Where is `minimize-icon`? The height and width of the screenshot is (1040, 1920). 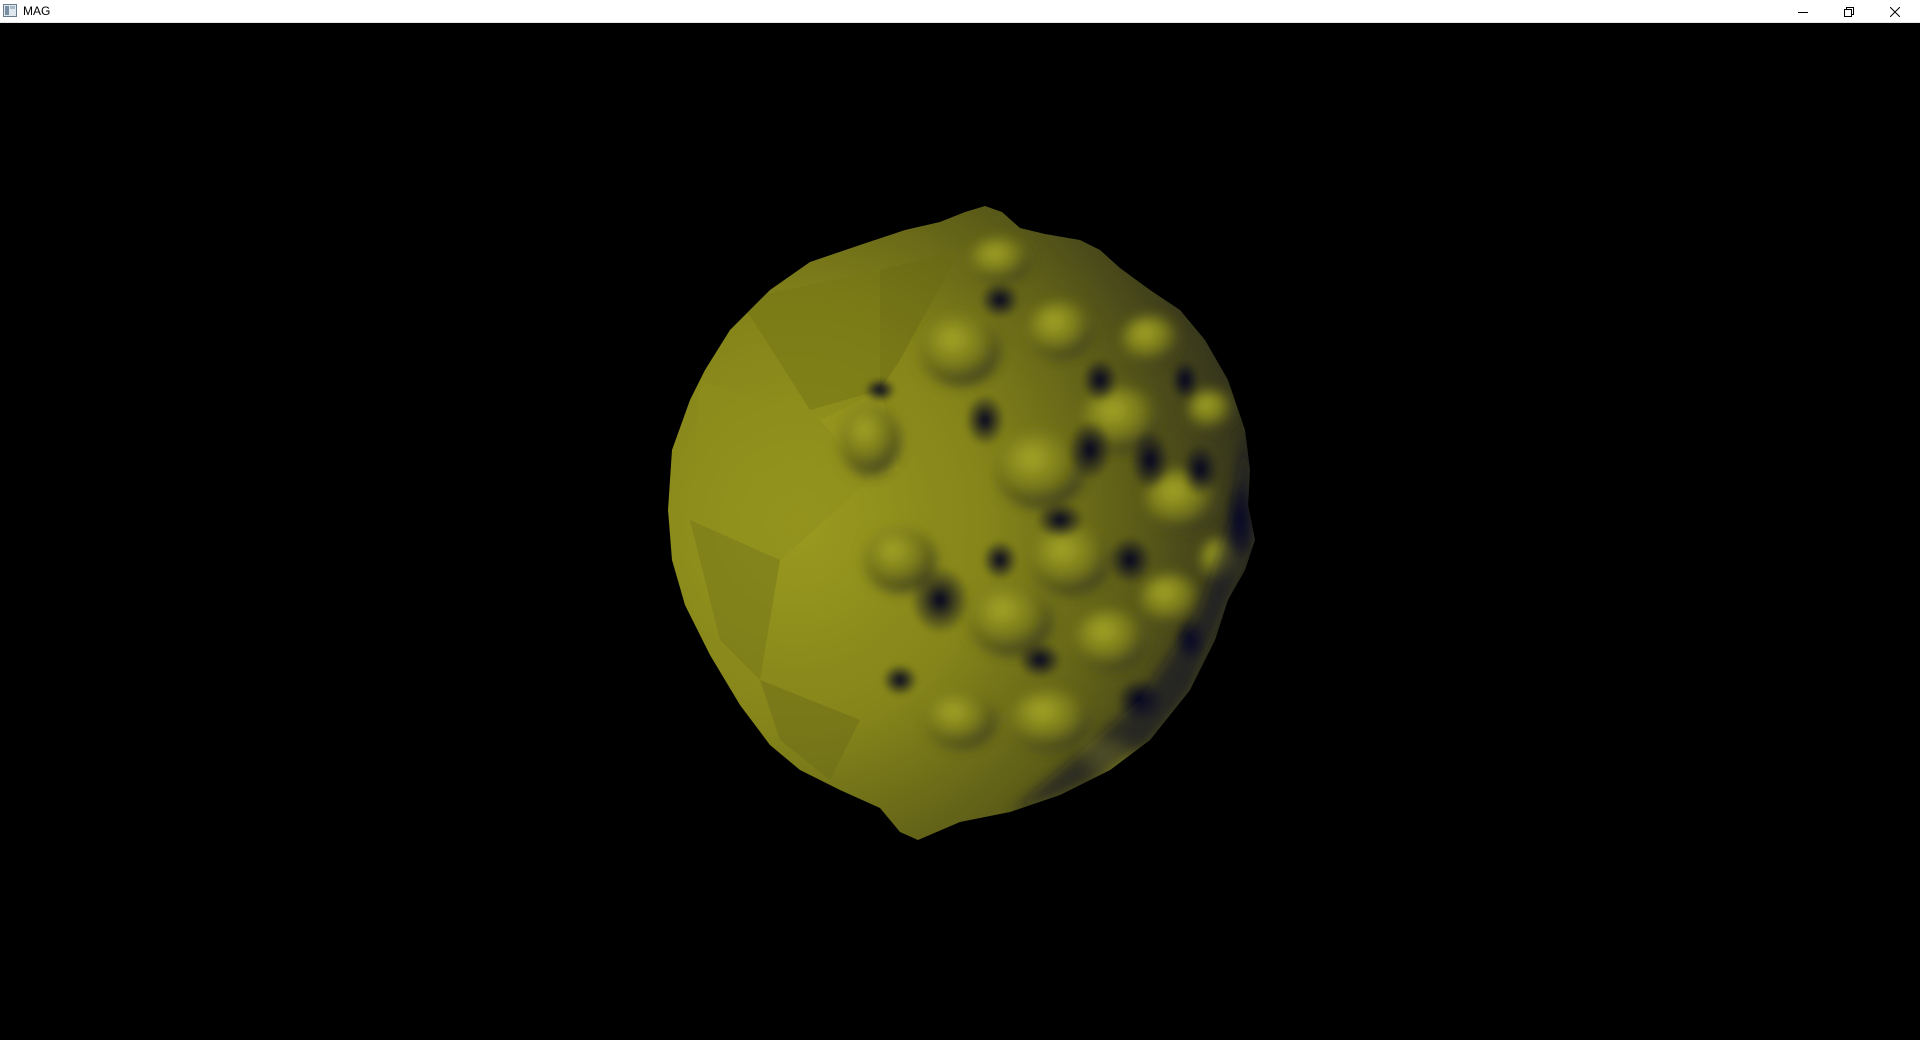 minimize-icon is located at coordinates (1803, 12).